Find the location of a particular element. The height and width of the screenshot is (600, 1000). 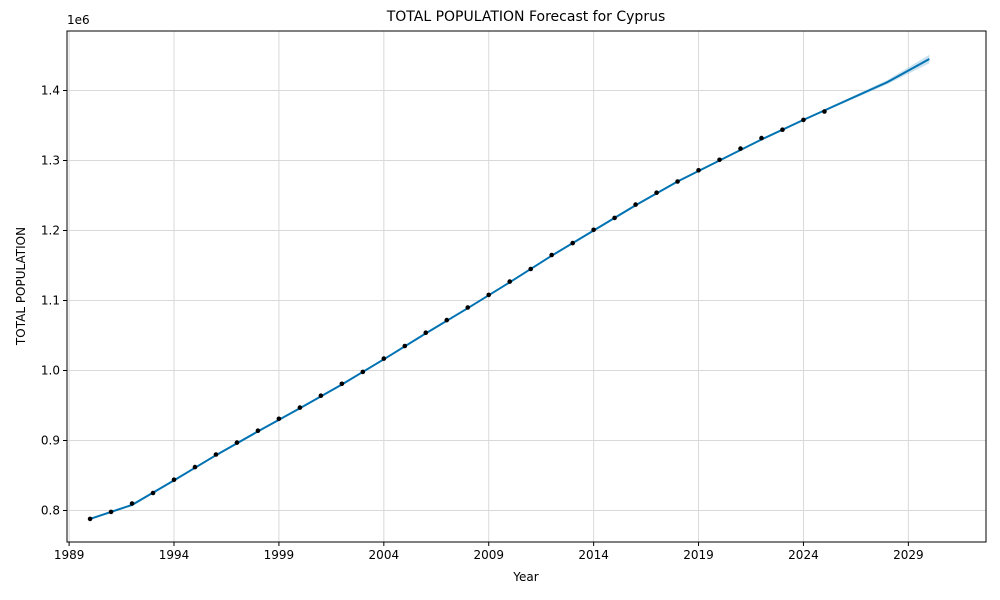

x-tick-label: 1994 is located at coordinates (174, 555).